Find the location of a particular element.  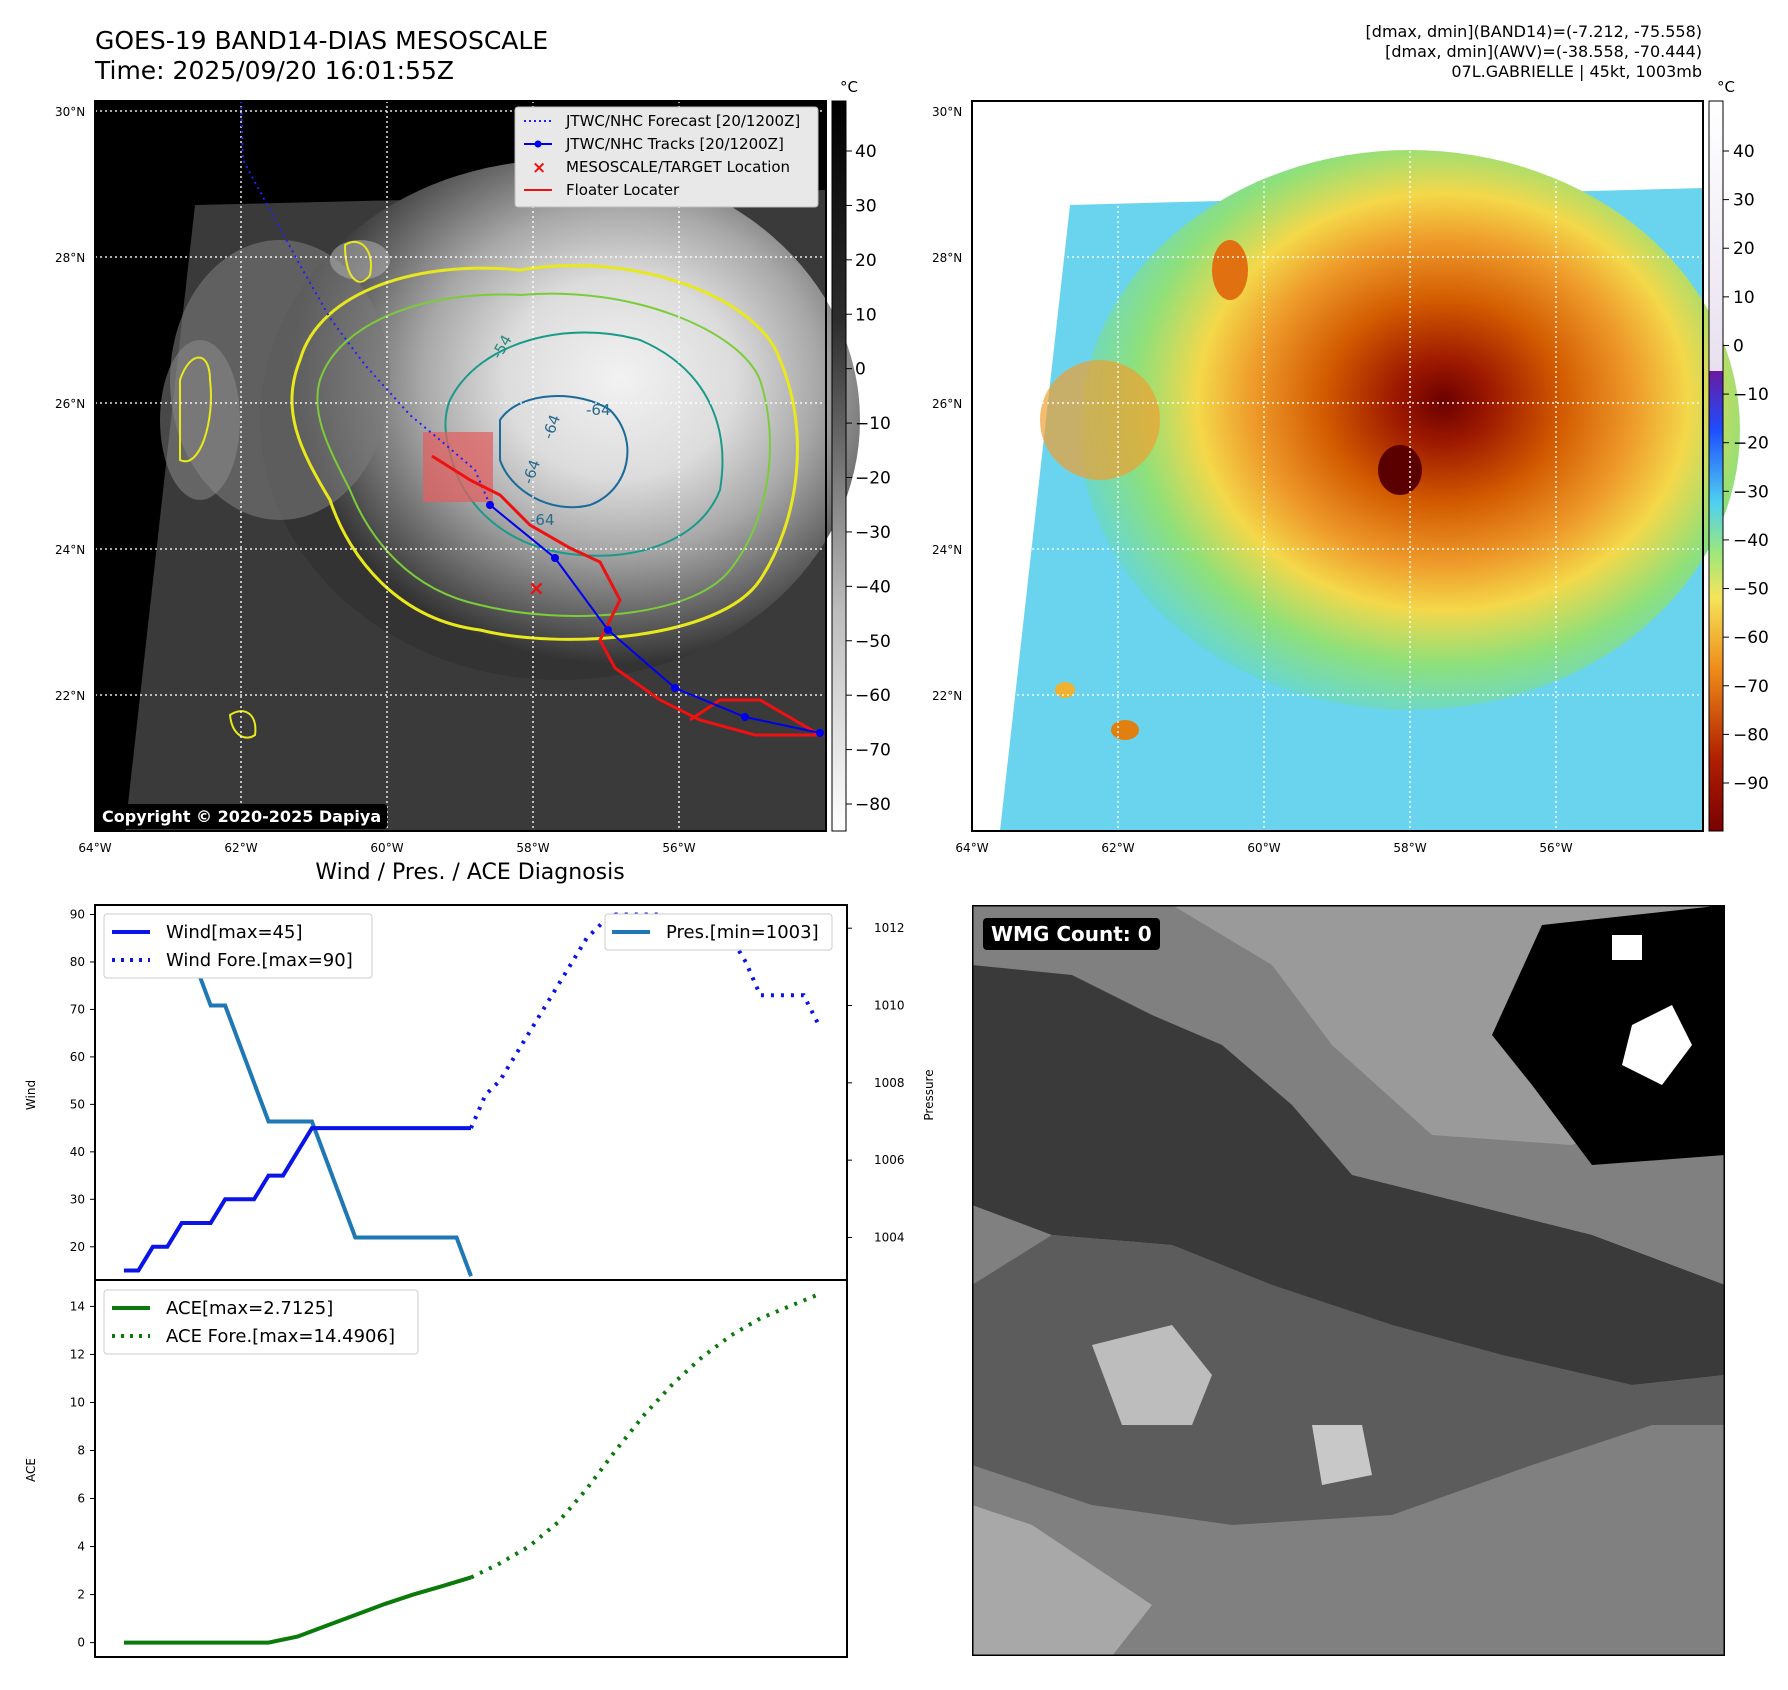

wind-tick-label: 20 is located at coordinates (77, 1247).